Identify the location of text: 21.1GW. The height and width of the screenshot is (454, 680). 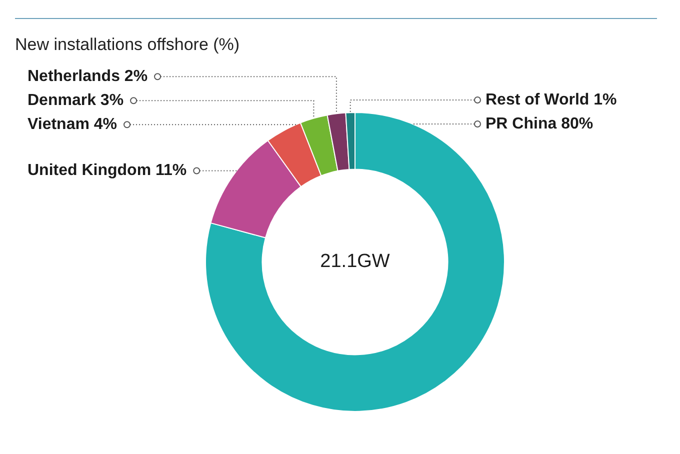
(355, 261).